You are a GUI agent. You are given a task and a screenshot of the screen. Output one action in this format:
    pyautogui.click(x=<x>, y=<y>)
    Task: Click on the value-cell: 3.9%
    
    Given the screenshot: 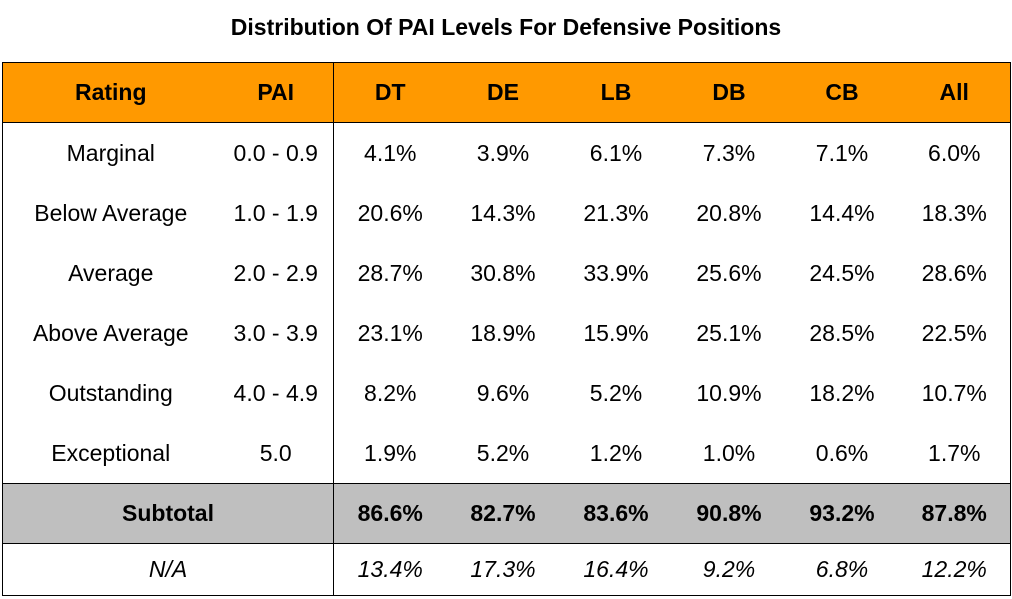 What is the action you would take?
    pyautogui.click(x=503, y=152)
    